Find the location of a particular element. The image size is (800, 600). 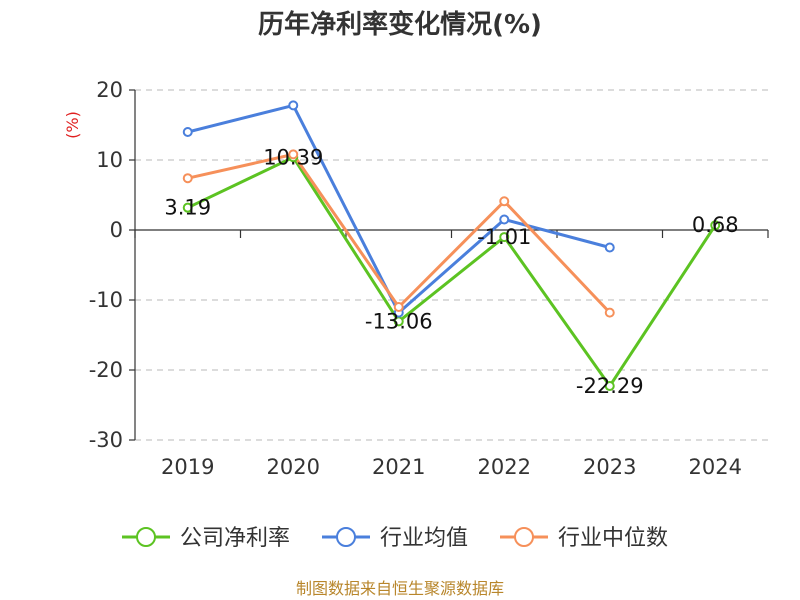

y-tick-label: -20 is located at coordinates (106, 370).